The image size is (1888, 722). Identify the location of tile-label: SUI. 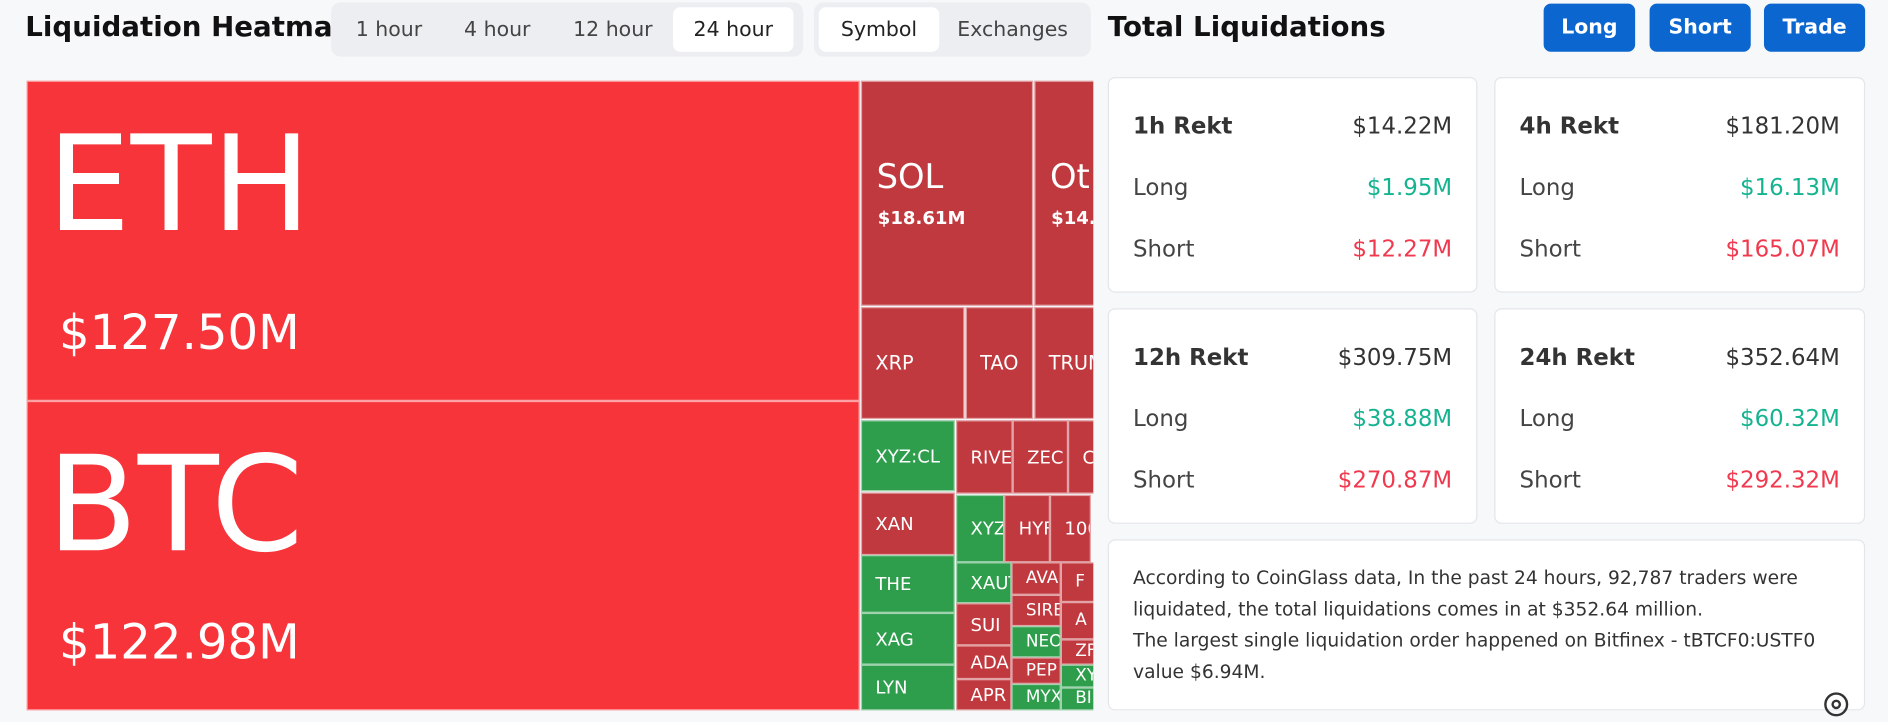
(985, 624).